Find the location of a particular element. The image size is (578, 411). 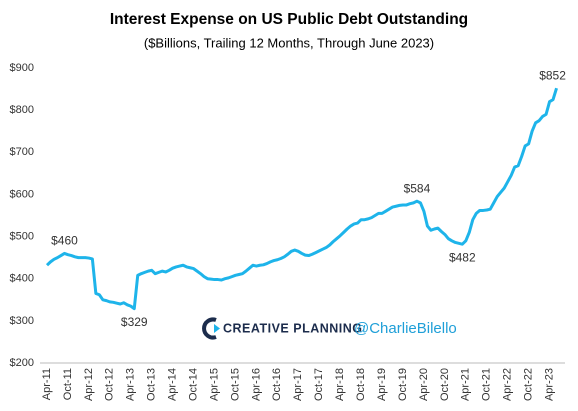

y-tick-label: $800 is located at coordinates (22, 110).